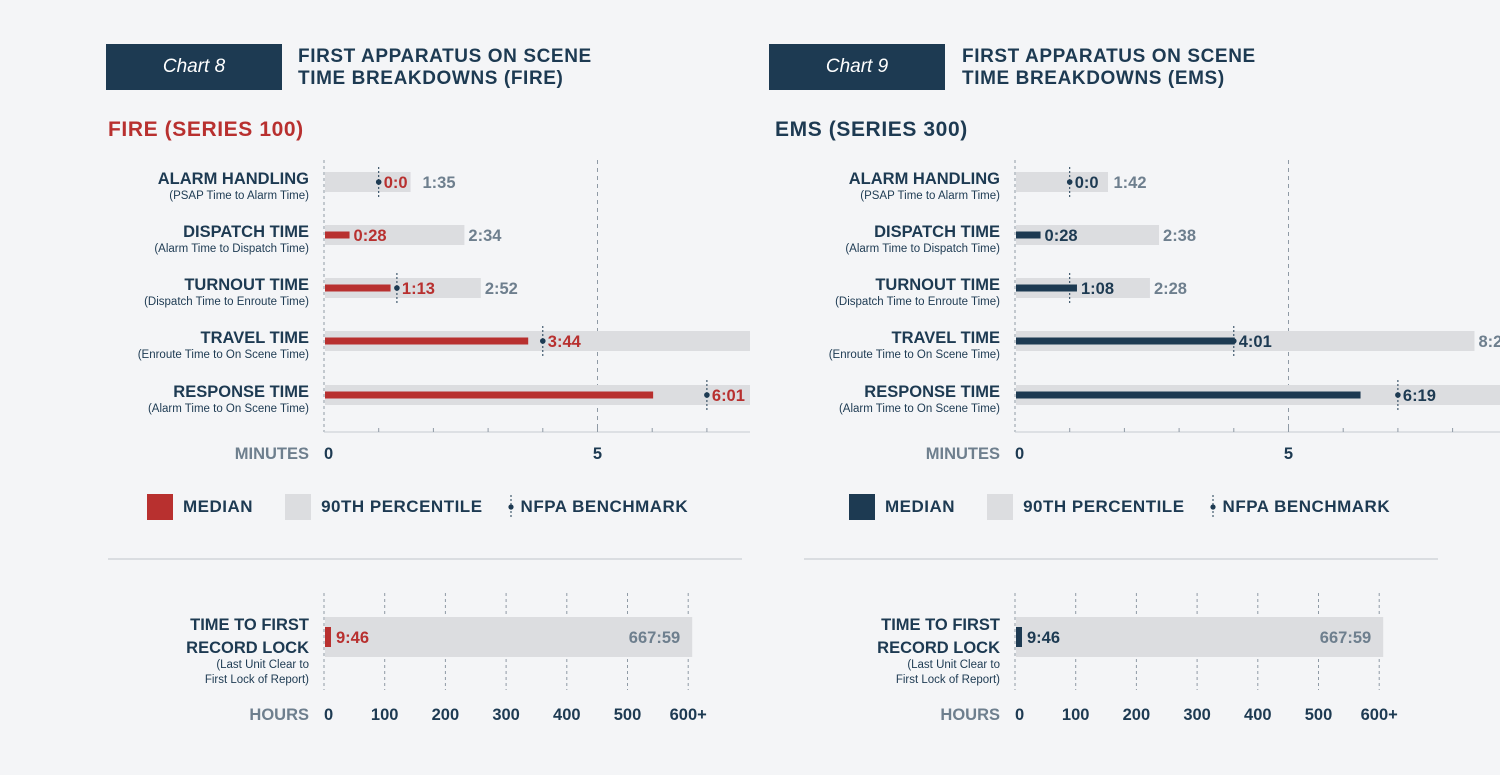 The height and width of the screenshot is (775, 1500). Describe the element at coordinates (1093, 78) in the screenshot. I see `chart-title-line-2: TIME BREAKDOWNS (EMS)` at that location.